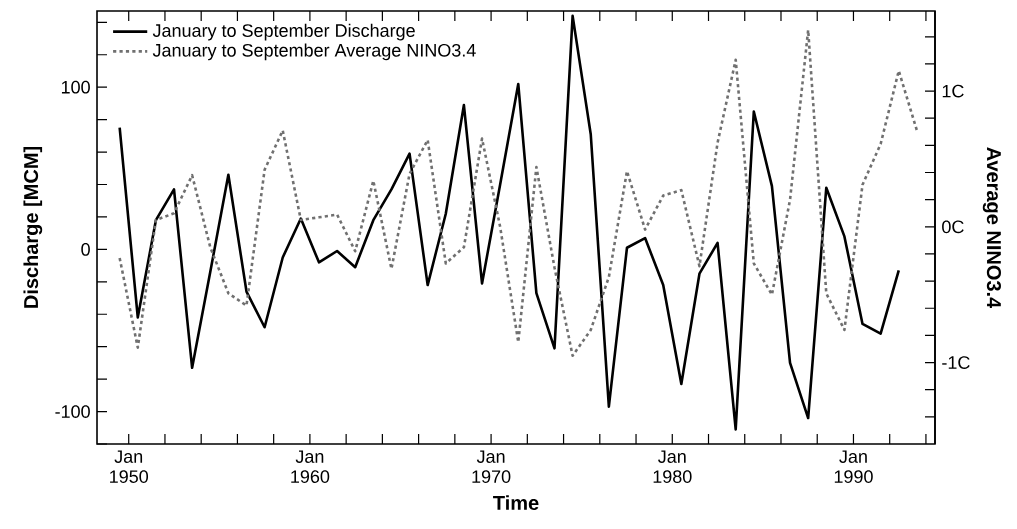  What do you see at coordinates (953, 91) in the screenshot?
I see `y2-tick-label: 1C` at bounding box center [953, 91].